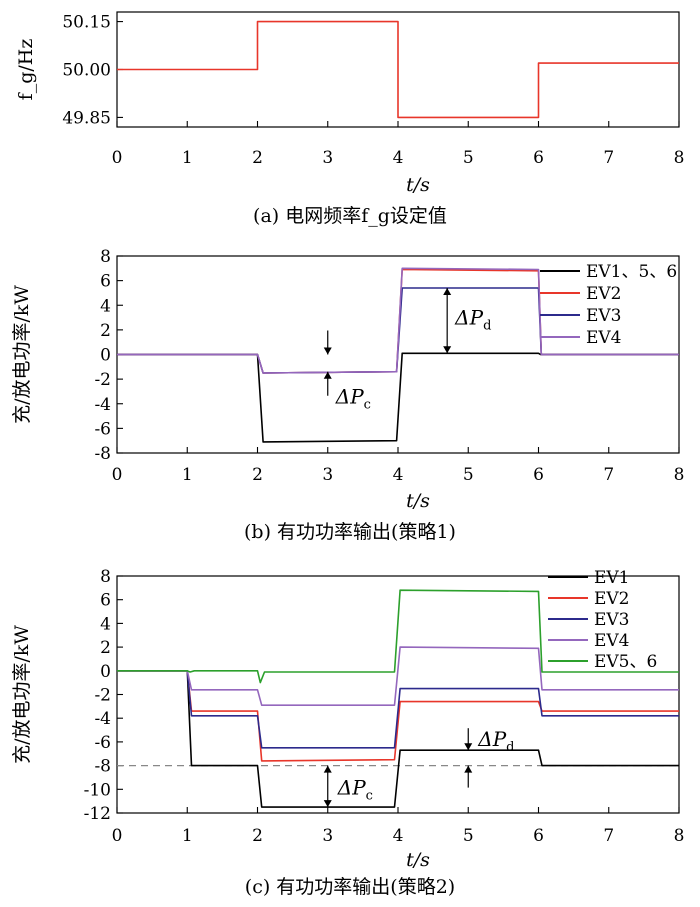 Image resolution: width=700 pixels, height=907 pixels. I want to click on panel-caption: (a) 电网频率f_g设定值, so click(350, 216).